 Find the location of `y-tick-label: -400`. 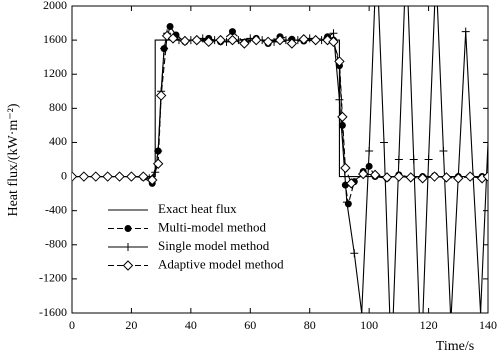

y-tick-label: -400 is located at coordinates (56, 209).